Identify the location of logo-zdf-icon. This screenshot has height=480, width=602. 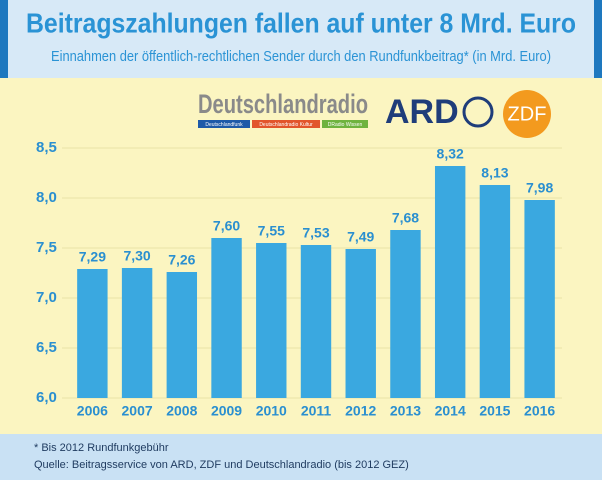
(527, 114).